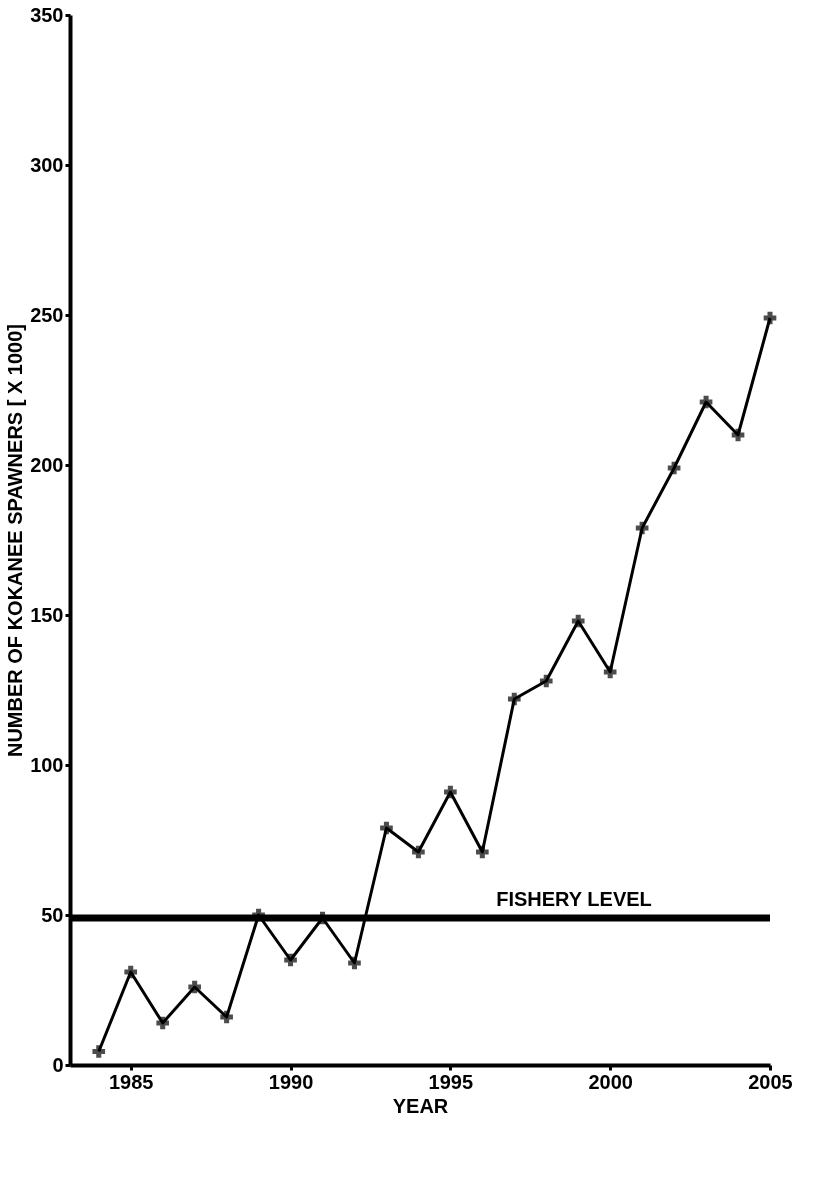 The width and height of the screenshot is (830, 1202). I want to click on y-tick-label: 50, so click(52, 914).